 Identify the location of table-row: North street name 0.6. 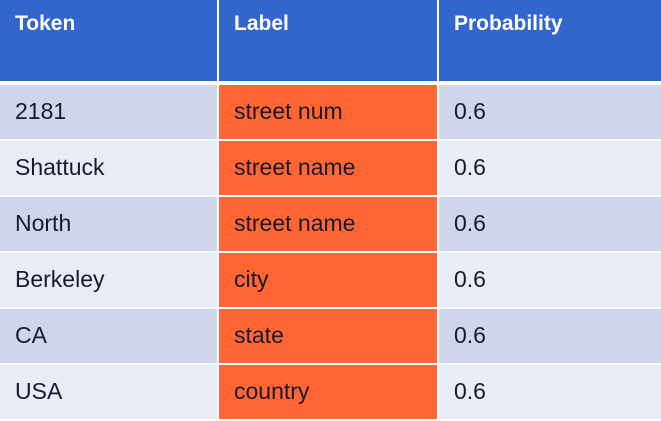
(330, 225).